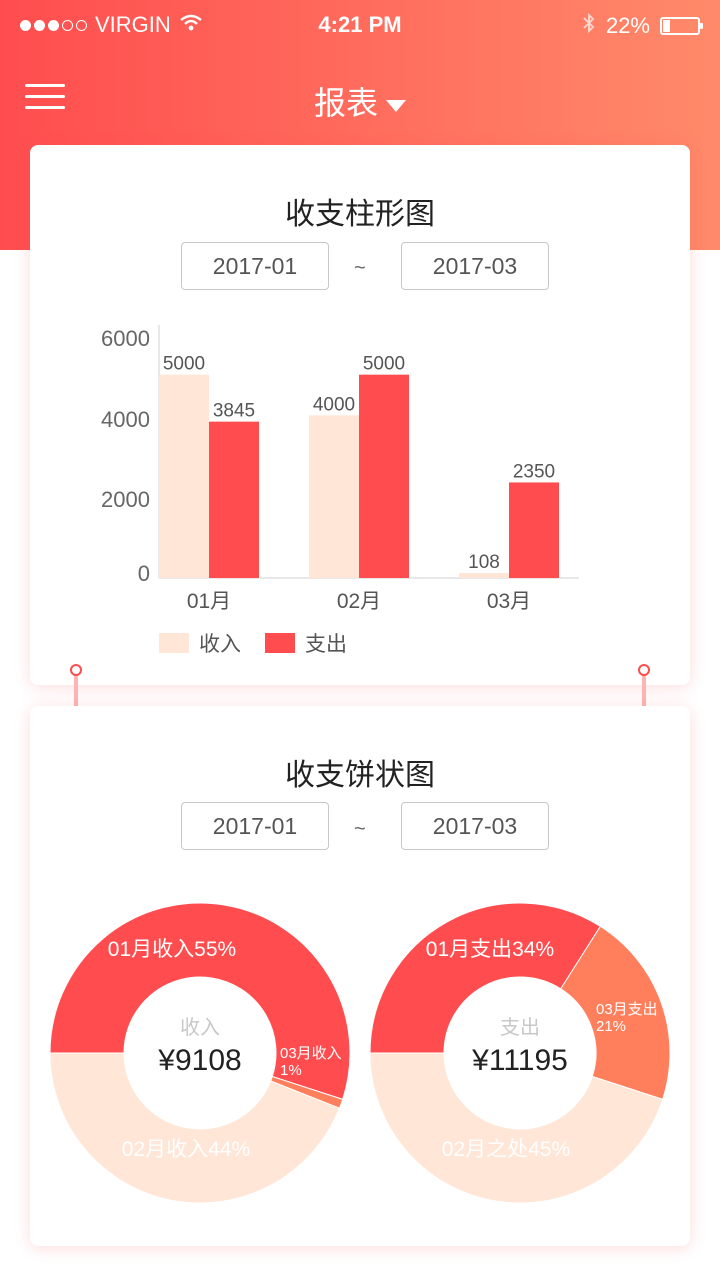 This screenshot has height=1280, width=720. What do you see at coordinates (484, 562) in the screenshot?
I see `bar-value-label: 108` at bounding box center [484, 562].